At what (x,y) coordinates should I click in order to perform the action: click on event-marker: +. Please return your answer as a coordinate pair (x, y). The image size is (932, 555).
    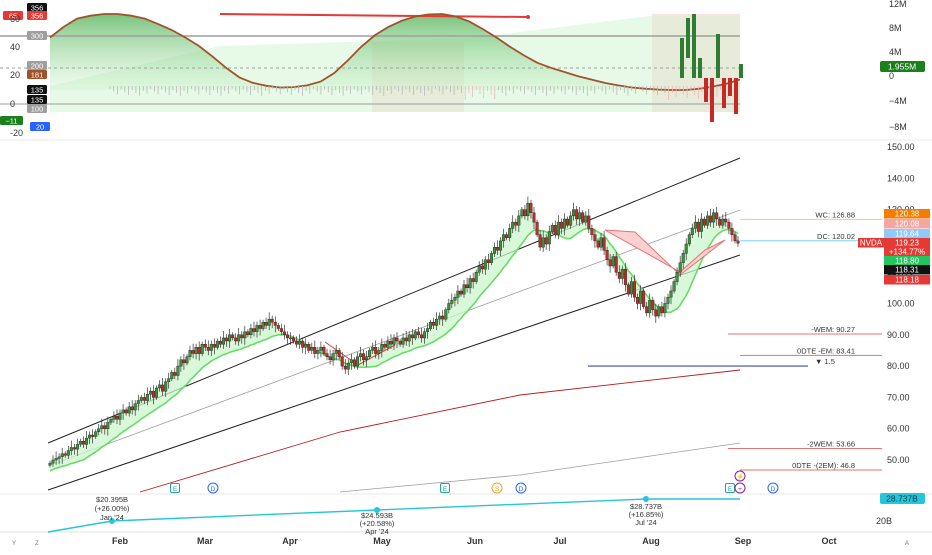
    Looking at the image, I should click on (740, 488).